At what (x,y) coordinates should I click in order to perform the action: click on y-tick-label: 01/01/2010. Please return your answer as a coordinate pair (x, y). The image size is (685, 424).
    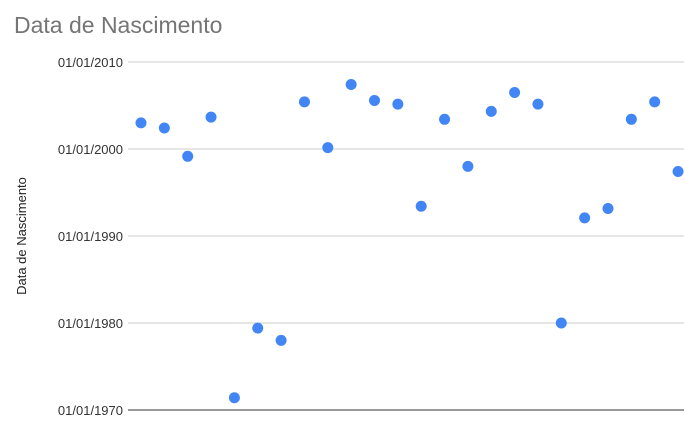
    Looking at the image, I should click on (90, 62).